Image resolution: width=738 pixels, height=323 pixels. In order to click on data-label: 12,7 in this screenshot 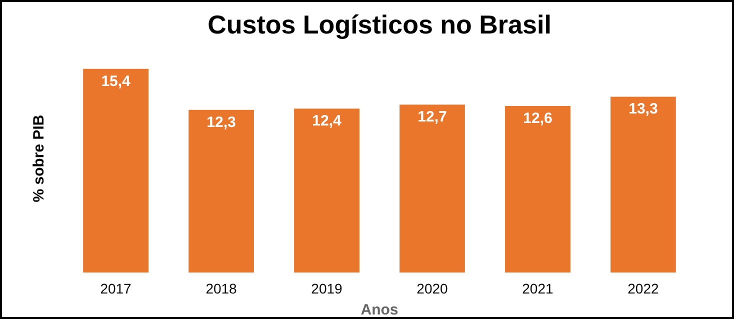, I will do `click(432, 117)`.